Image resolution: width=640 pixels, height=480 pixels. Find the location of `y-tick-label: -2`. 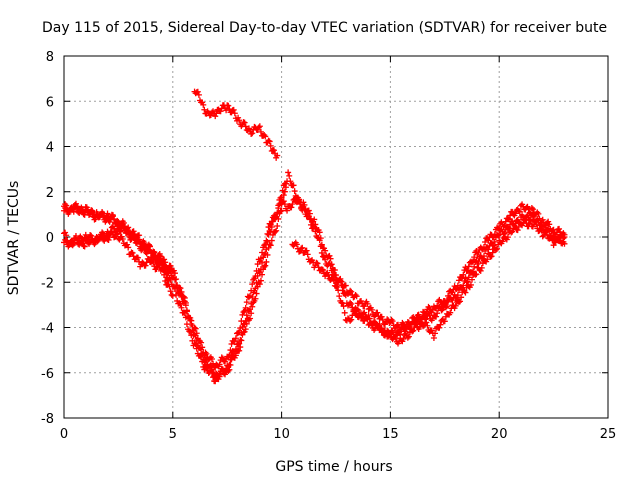

y-tick-label: -2 is located at coordinates (47, 283).